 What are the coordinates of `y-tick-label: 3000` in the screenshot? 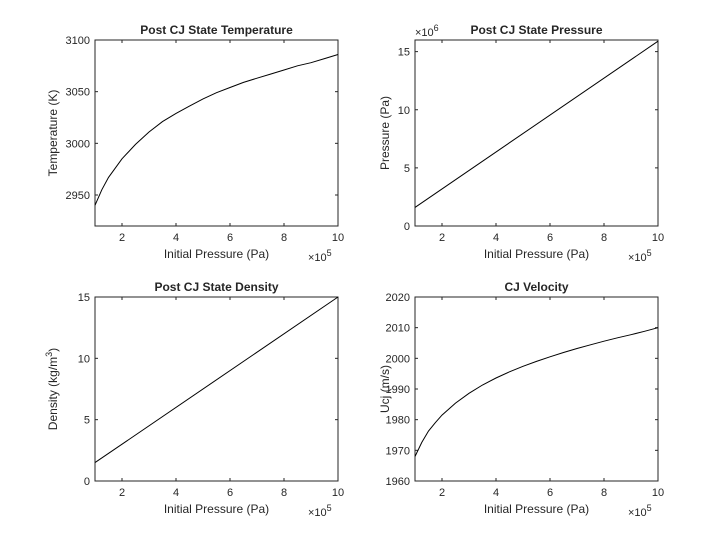 It's located at (78, 144).